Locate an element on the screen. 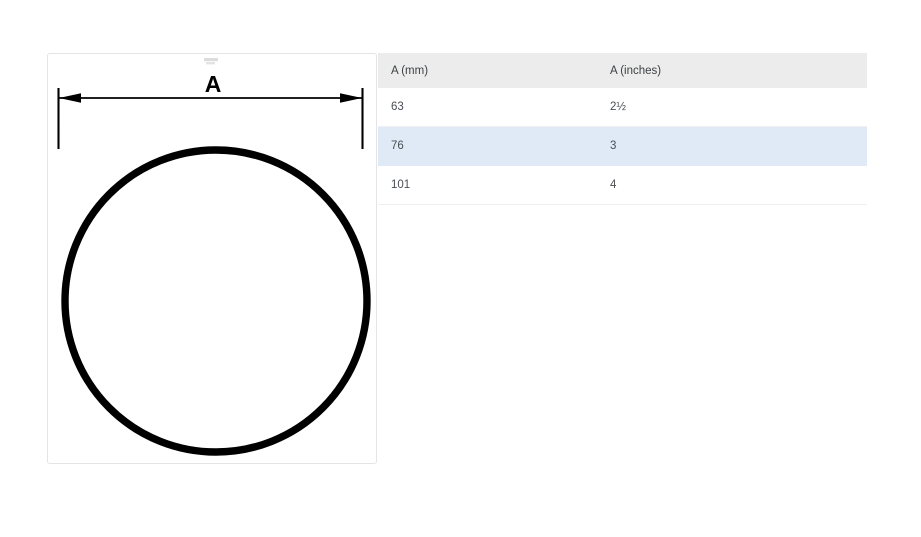  spec-table-body: 63 2½ 76 3 101 4 is located at coordinates (622, 146).